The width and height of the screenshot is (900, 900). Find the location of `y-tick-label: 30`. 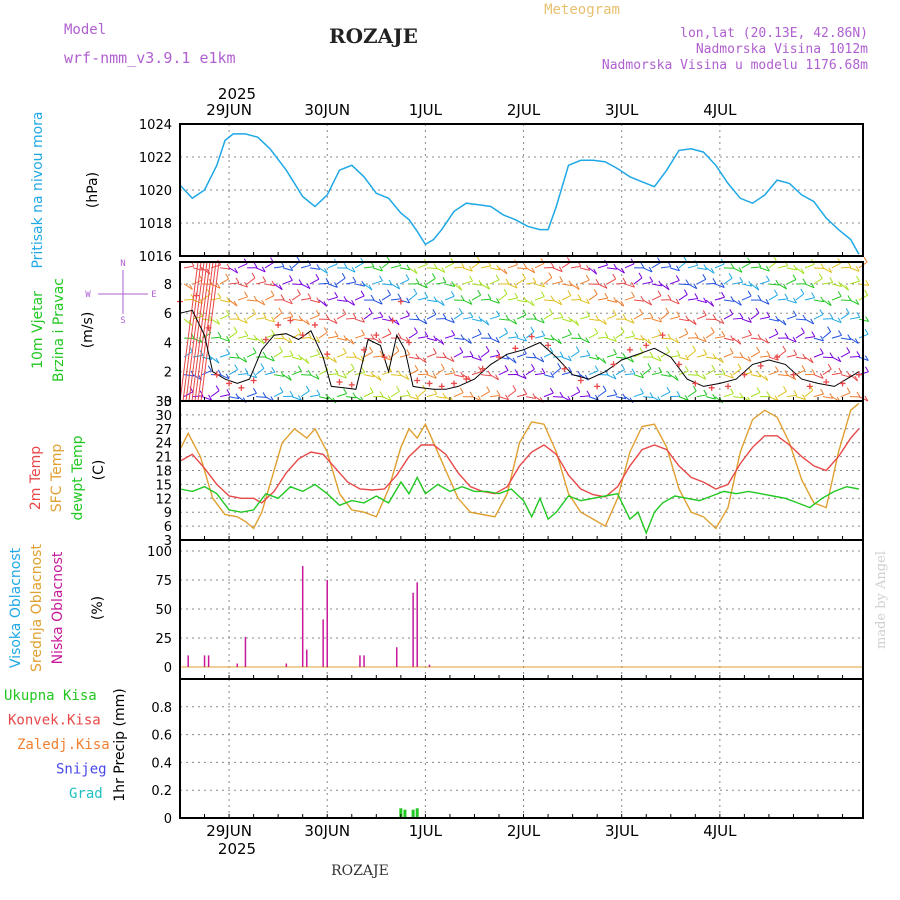

y-tick-label: 30 is located at coordinates (163, 416).